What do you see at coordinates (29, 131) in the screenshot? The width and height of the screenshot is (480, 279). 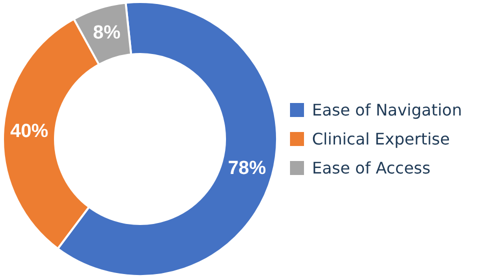 I see `data-label: 40%` at bounding box center [29, 131].